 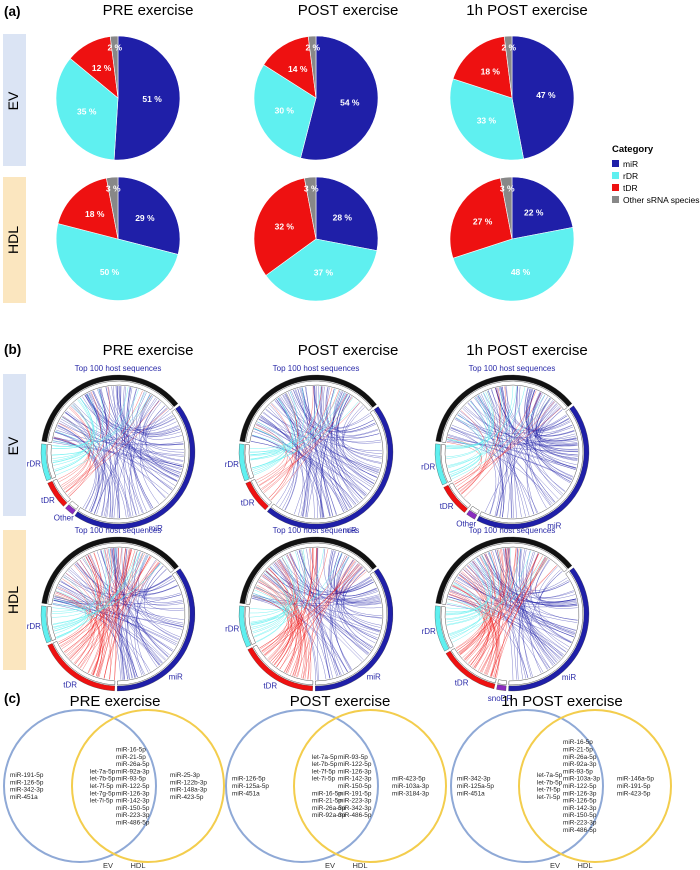 I want to click on chord-hdl-0: Top 100 host sequences rDR tDR miR, so click(x=111, y=609).